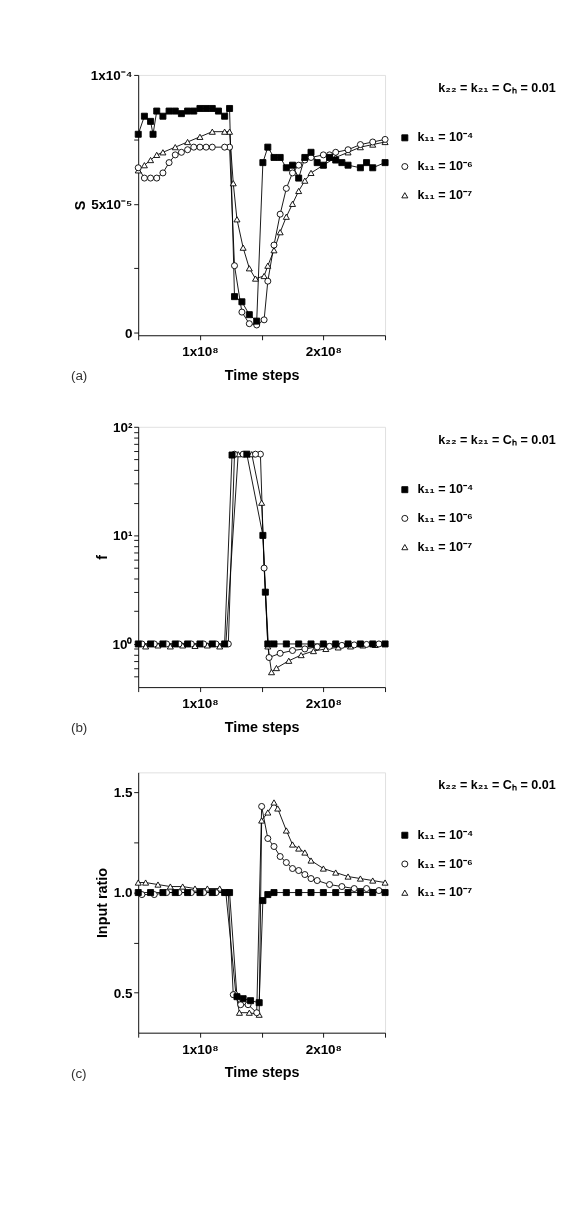 The height and width of the screenshot is (1228, 561). I want to click on y-tick-label: 10¹, so click(122, 536).